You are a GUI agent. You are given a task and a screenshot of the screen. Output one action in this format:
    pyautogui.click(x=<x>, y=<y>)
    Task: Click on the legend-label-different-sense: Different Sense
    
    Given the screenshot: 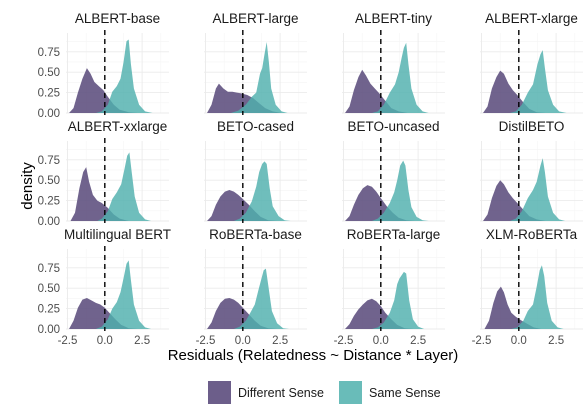 What is the action you would take?
    pyautogui.click(x=281, y=393)
    